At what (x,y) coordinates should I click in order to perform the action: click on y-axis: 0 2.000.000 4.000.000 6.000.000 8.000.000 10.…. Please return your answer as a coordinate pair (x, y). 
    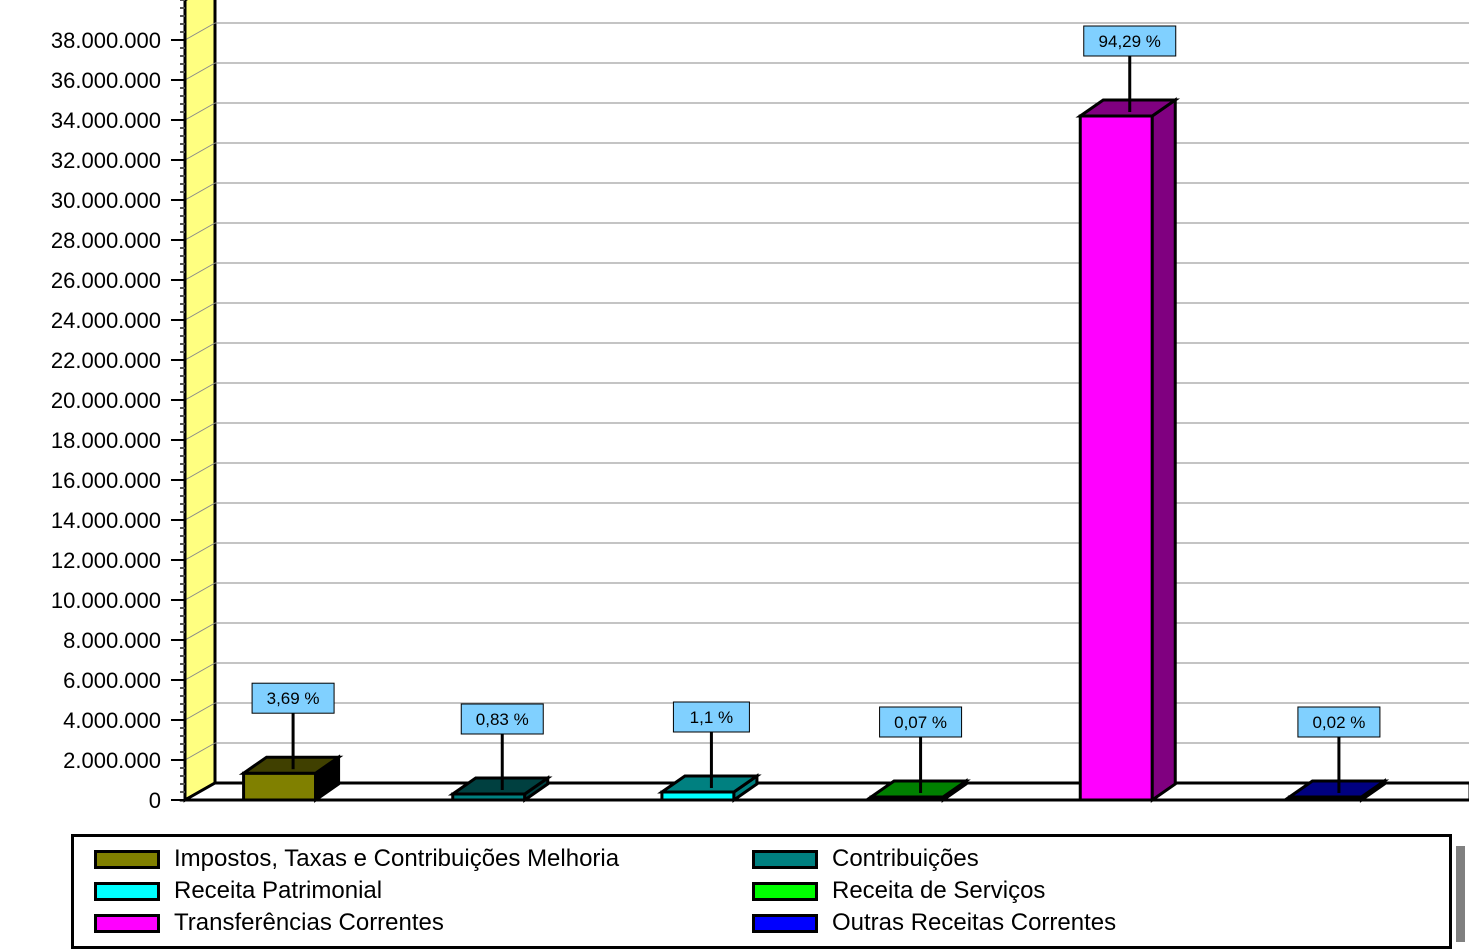
    Looking at the image, I should click on (119, 406).